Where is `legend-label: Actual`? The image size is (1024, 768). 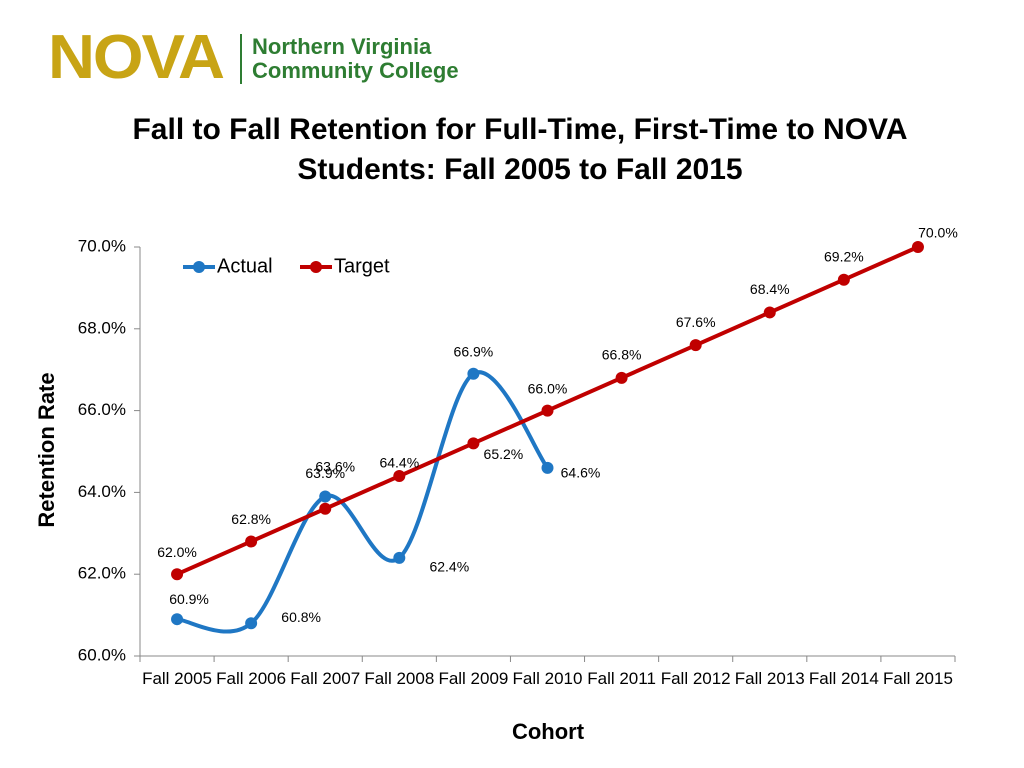
legend-label: Actual is located at coordinates (245, 266).